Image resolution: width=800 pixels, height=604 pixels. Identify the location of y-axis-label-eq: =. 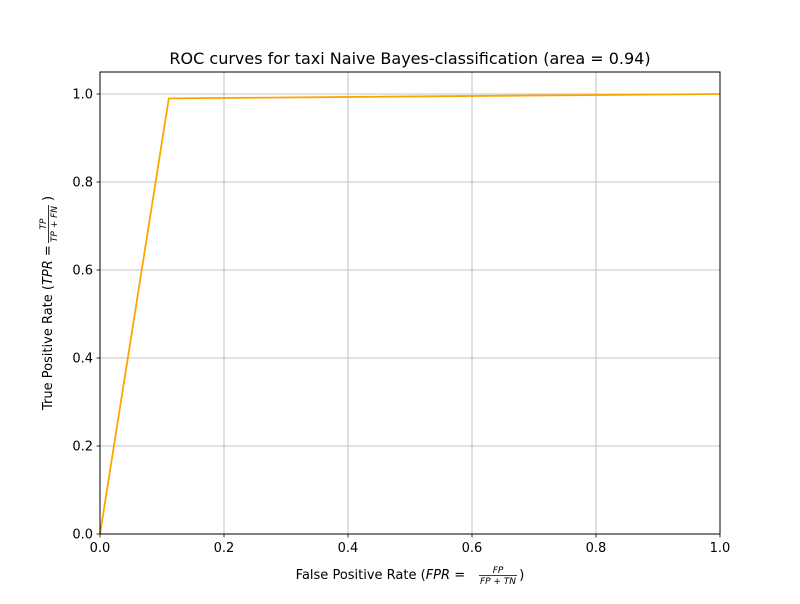
(48, 250).